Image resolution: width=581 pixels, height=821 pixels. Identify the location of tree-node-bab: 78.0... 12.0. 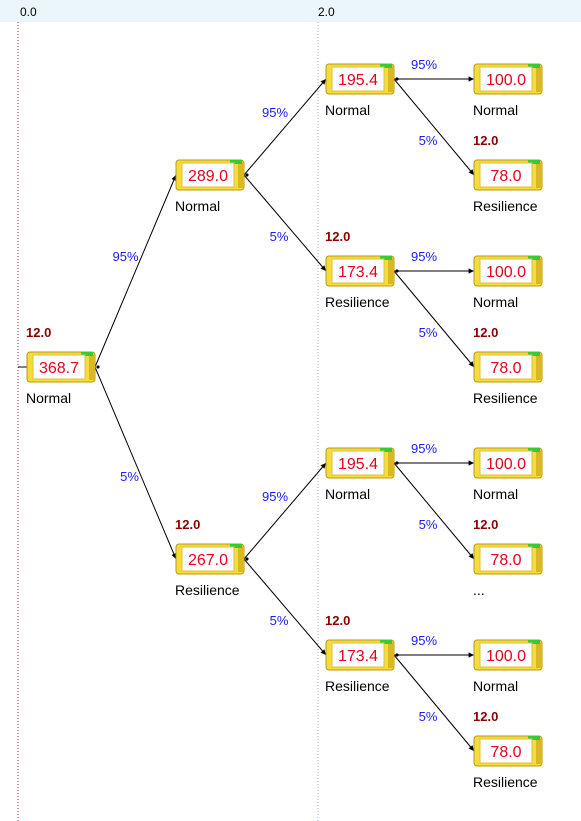
(508, 557).